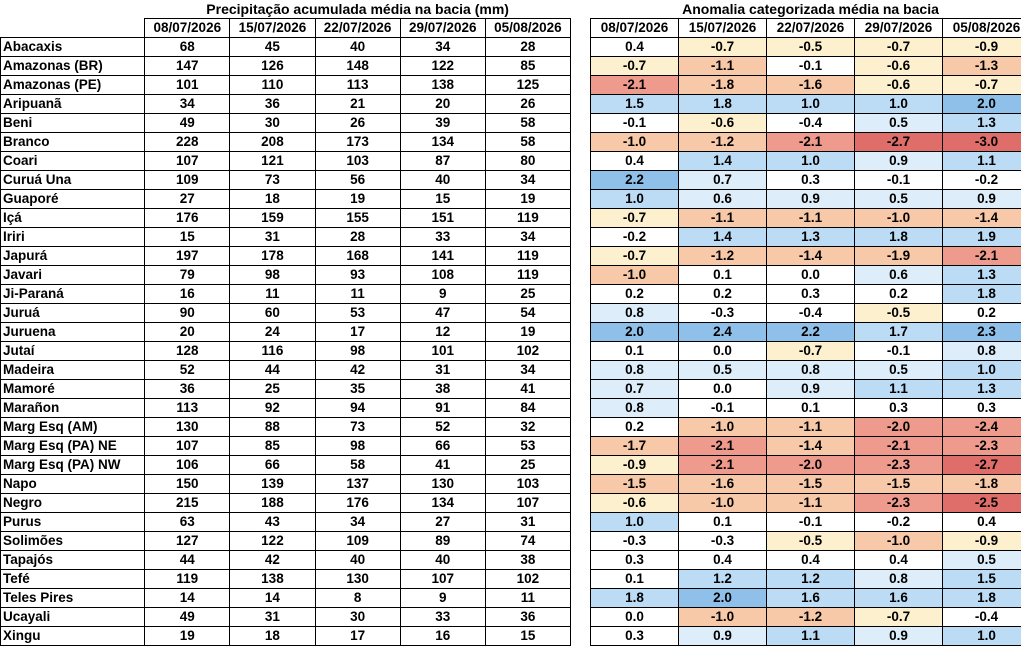  Describe the element at coordinates (810, 47) in the screenshot. I see `anomaly-value: -0.5` at that location.